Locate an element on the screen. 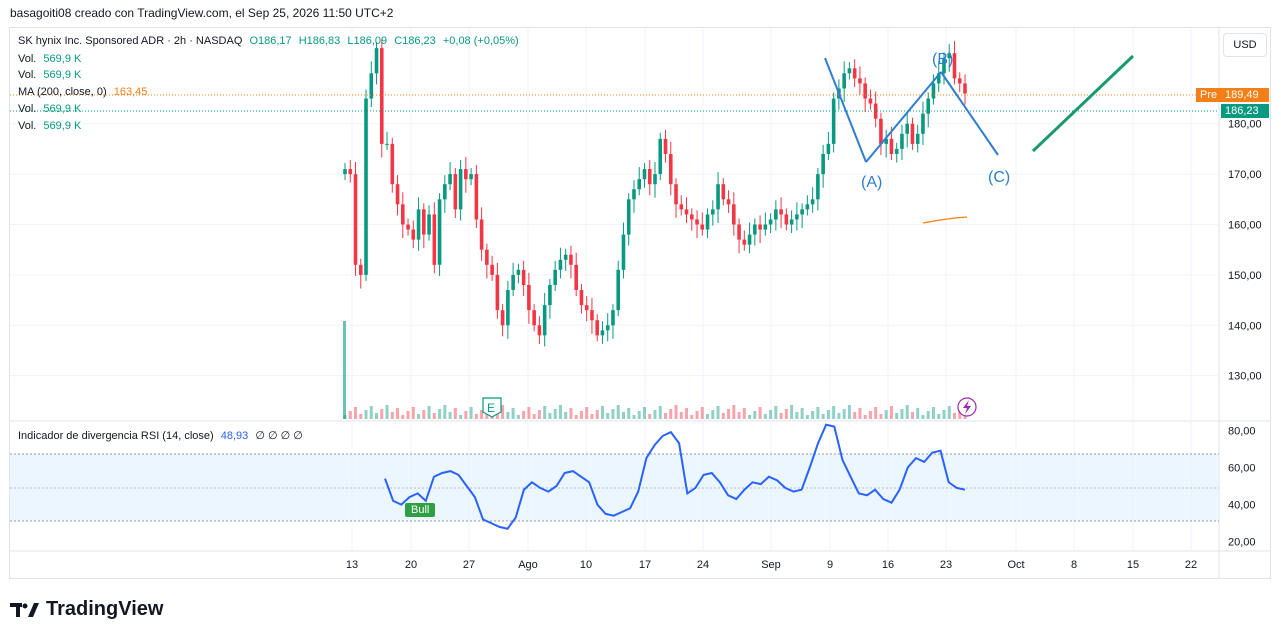 The width and height of the screenshot is (1281, 639). wave-line-b is located at coordinates (903, 117).